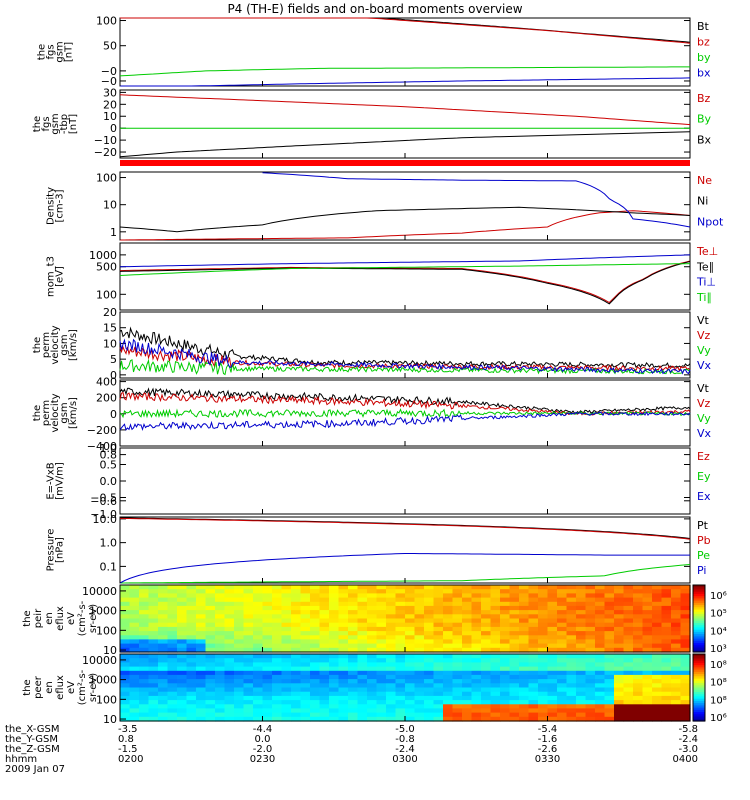  What do you see at coordinates (109, 455) in the screenshot?
I see `y-tick-label: 0.8` at bounding box center [109, 455].